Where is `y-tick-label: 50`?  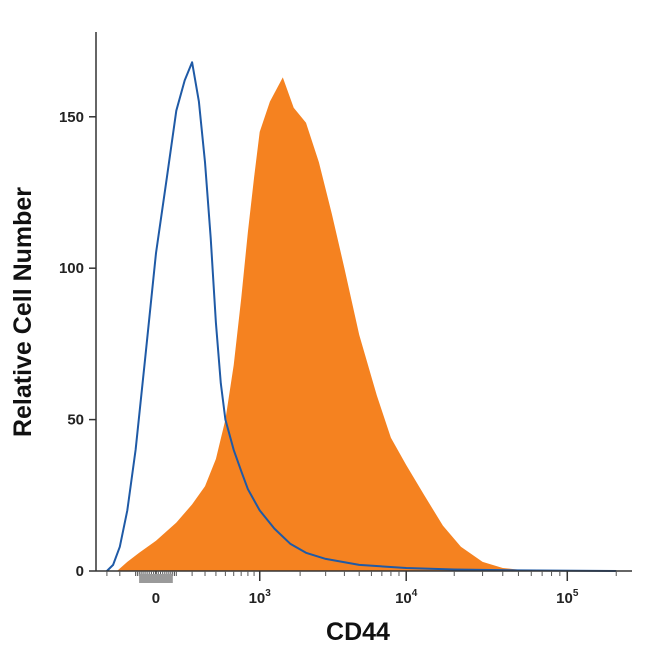
y-tick-label: 50 is located at coordinates (75, 420).